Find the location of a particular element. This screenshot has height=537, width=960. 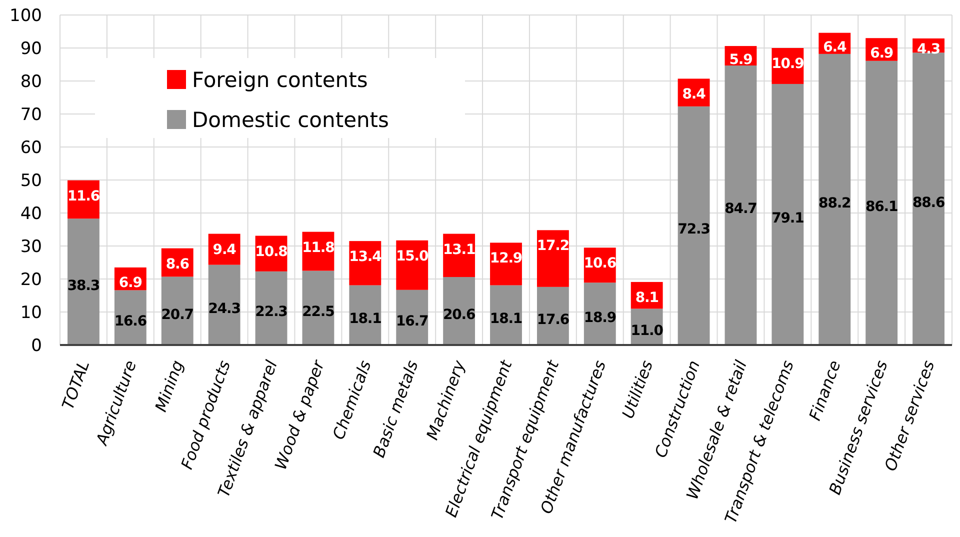

data-label: 11.6 is located at coordinates (83, 196).